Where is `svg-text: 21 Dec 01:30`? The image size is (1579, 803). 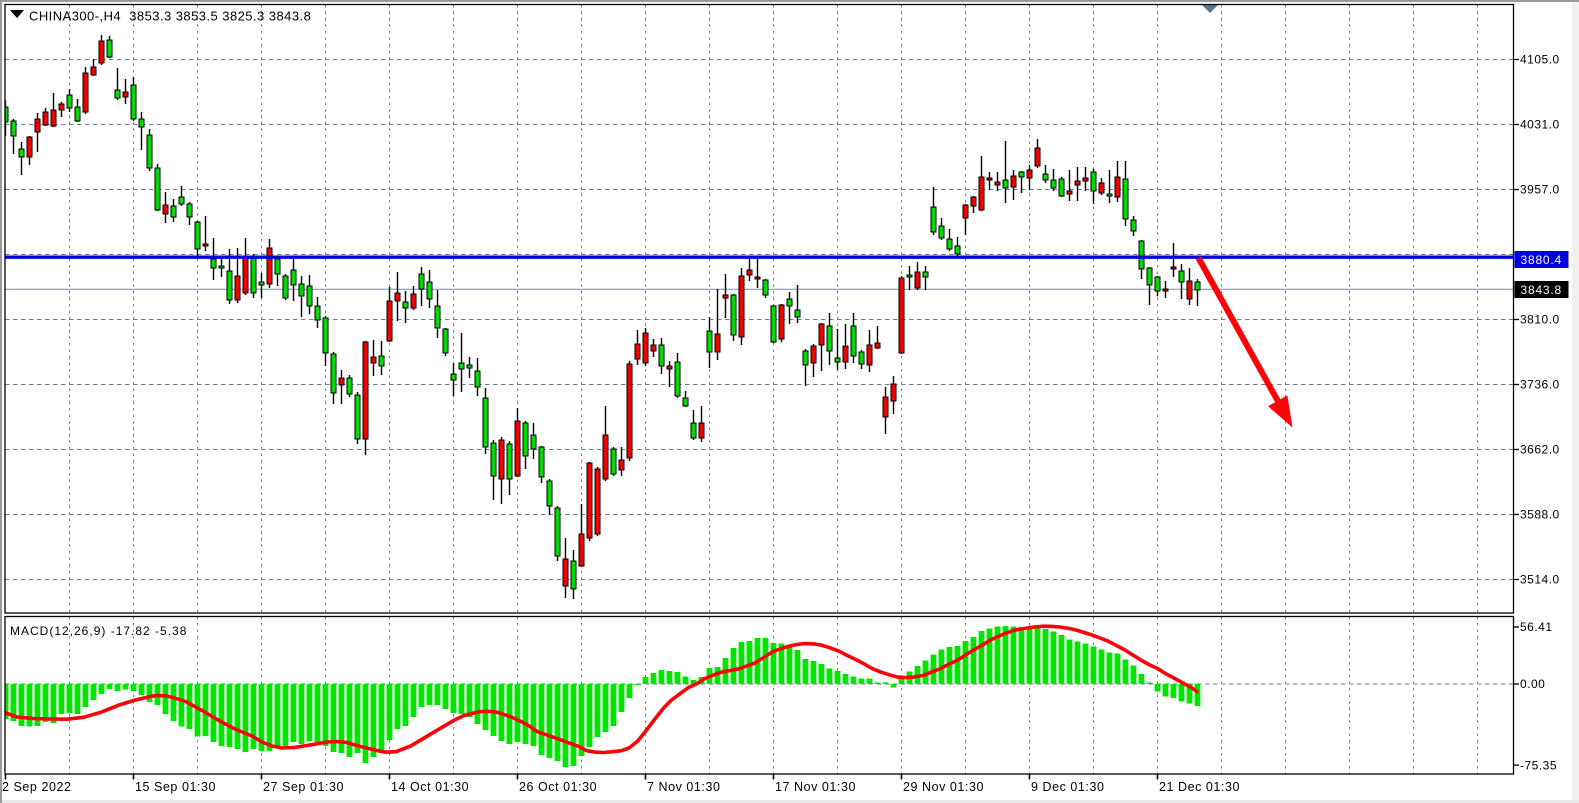 svg-text: 21 Dec 01:30 is located at coordinates (1199, 787).